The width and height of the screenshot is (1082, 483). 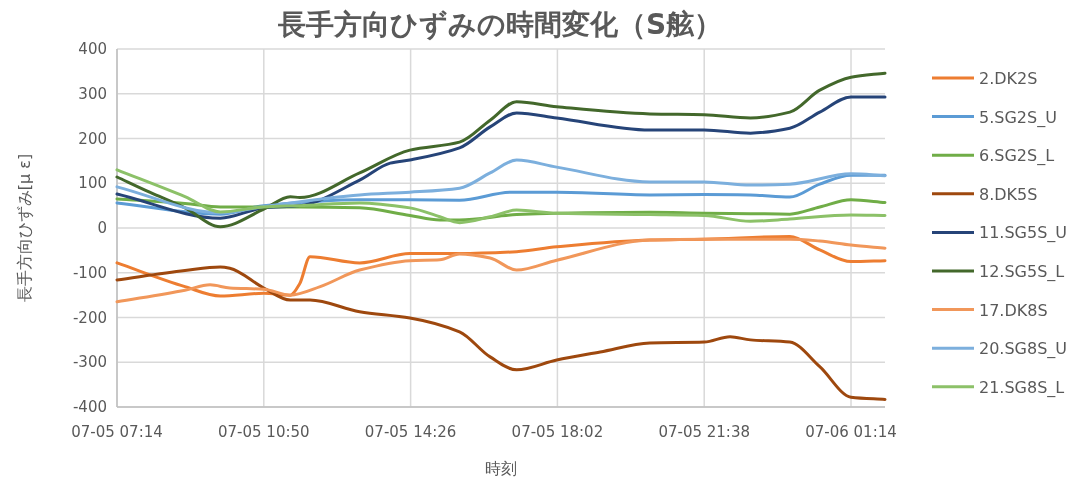 What do you see at coordinates (117, 432) in the screenshot?
I see `x-tick-label: 07-05 07:14` at bounding box center [117, 432].